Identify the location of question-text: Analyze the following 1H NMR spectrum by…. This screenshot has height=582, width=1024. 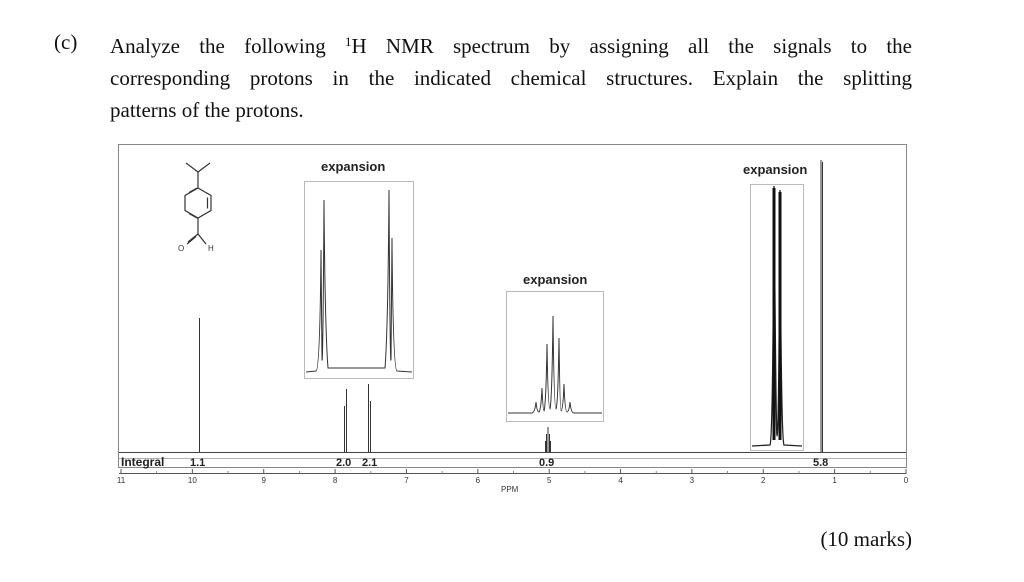
(511, 78).